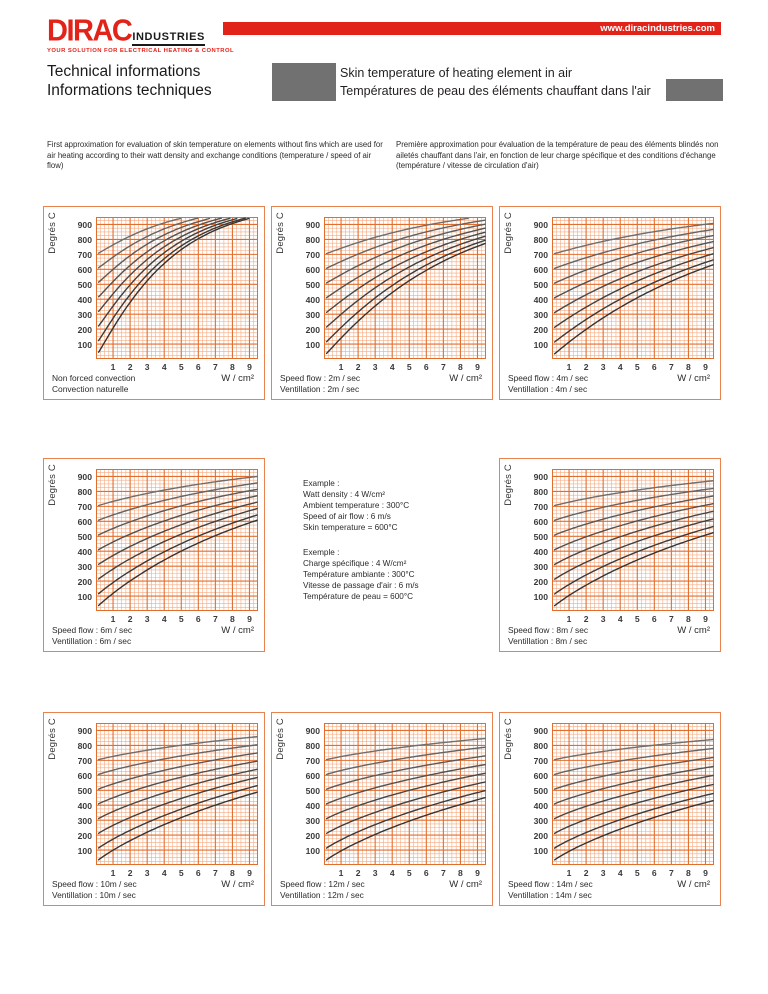 Image resolution: width=768 pixels, height=994 pixels. What do you see at coordinates (90, 31) in the screenshot?
I see `logo-brand-text: DIRAC` at bounding box center [90, 31].